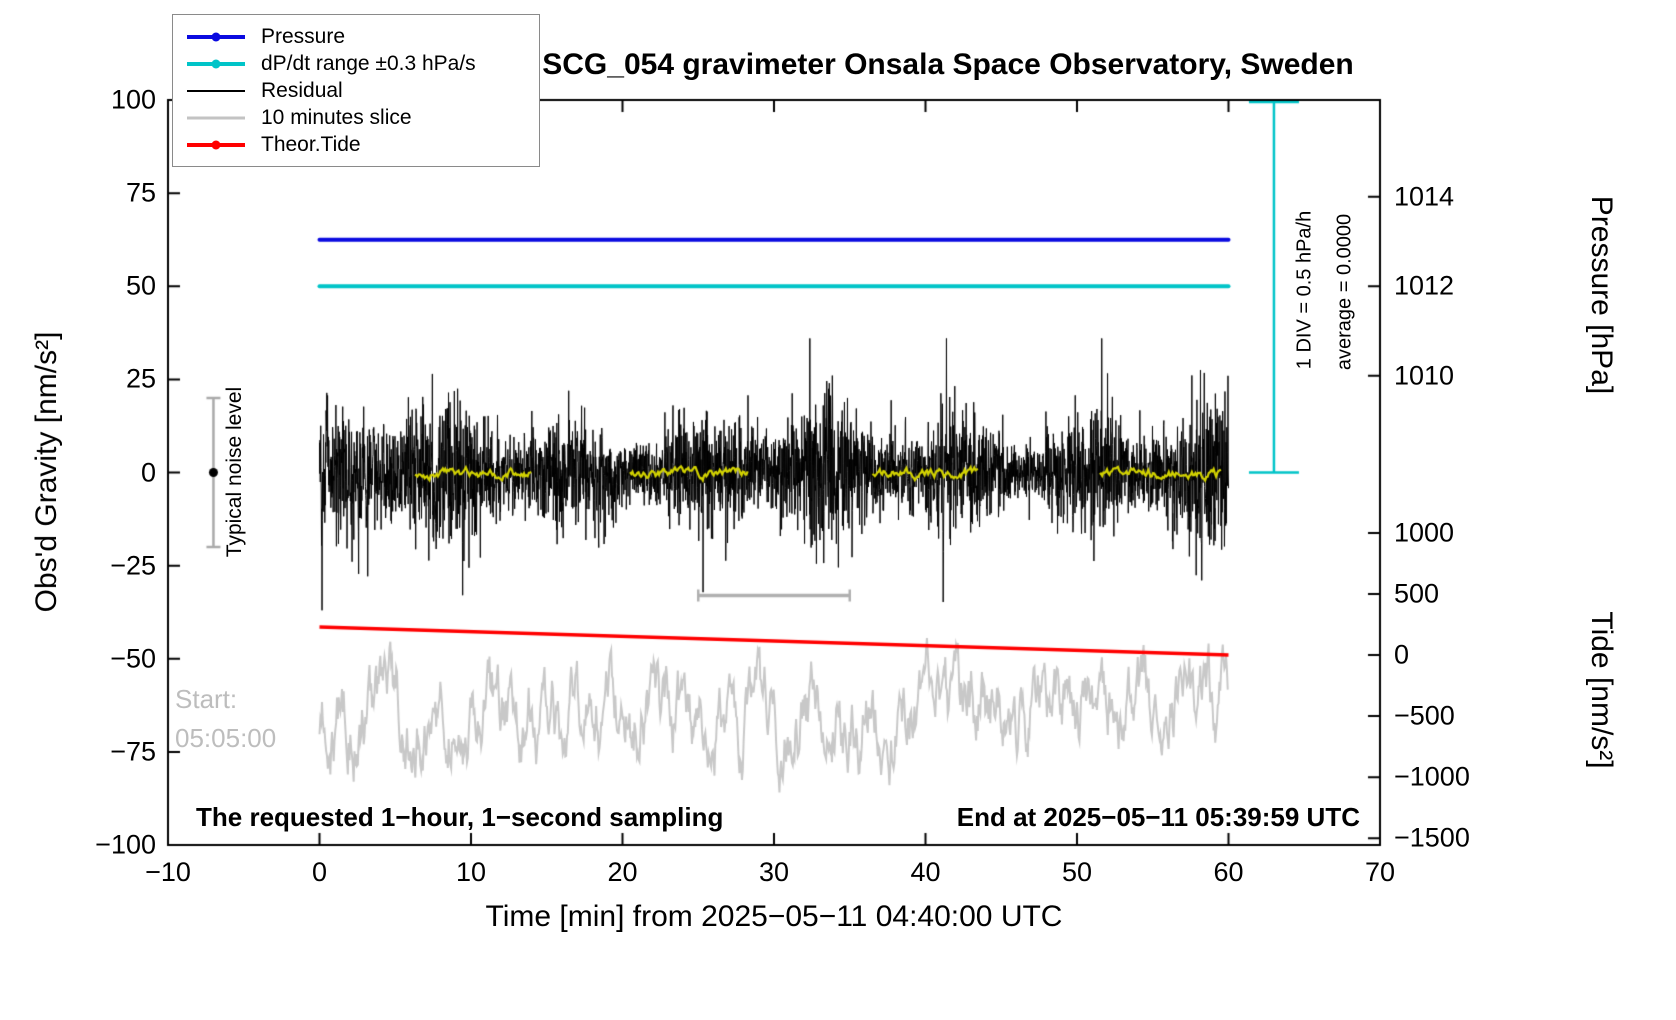 The image size is (1676, 1020). What do you see at coordinates (168, 872) in the screenshot?
I see `x-tick-label: −10` at bounding box center [168, 872].